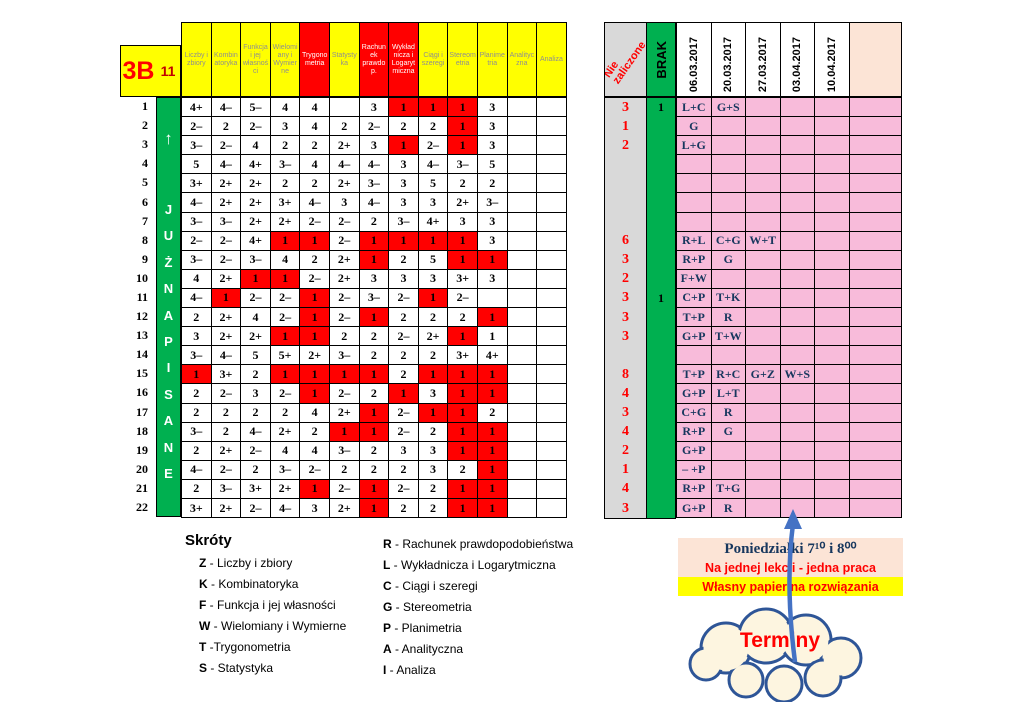  Describe the element at coordinates (145, 163) in the screenshot. I see `row-number: 4` at that location.